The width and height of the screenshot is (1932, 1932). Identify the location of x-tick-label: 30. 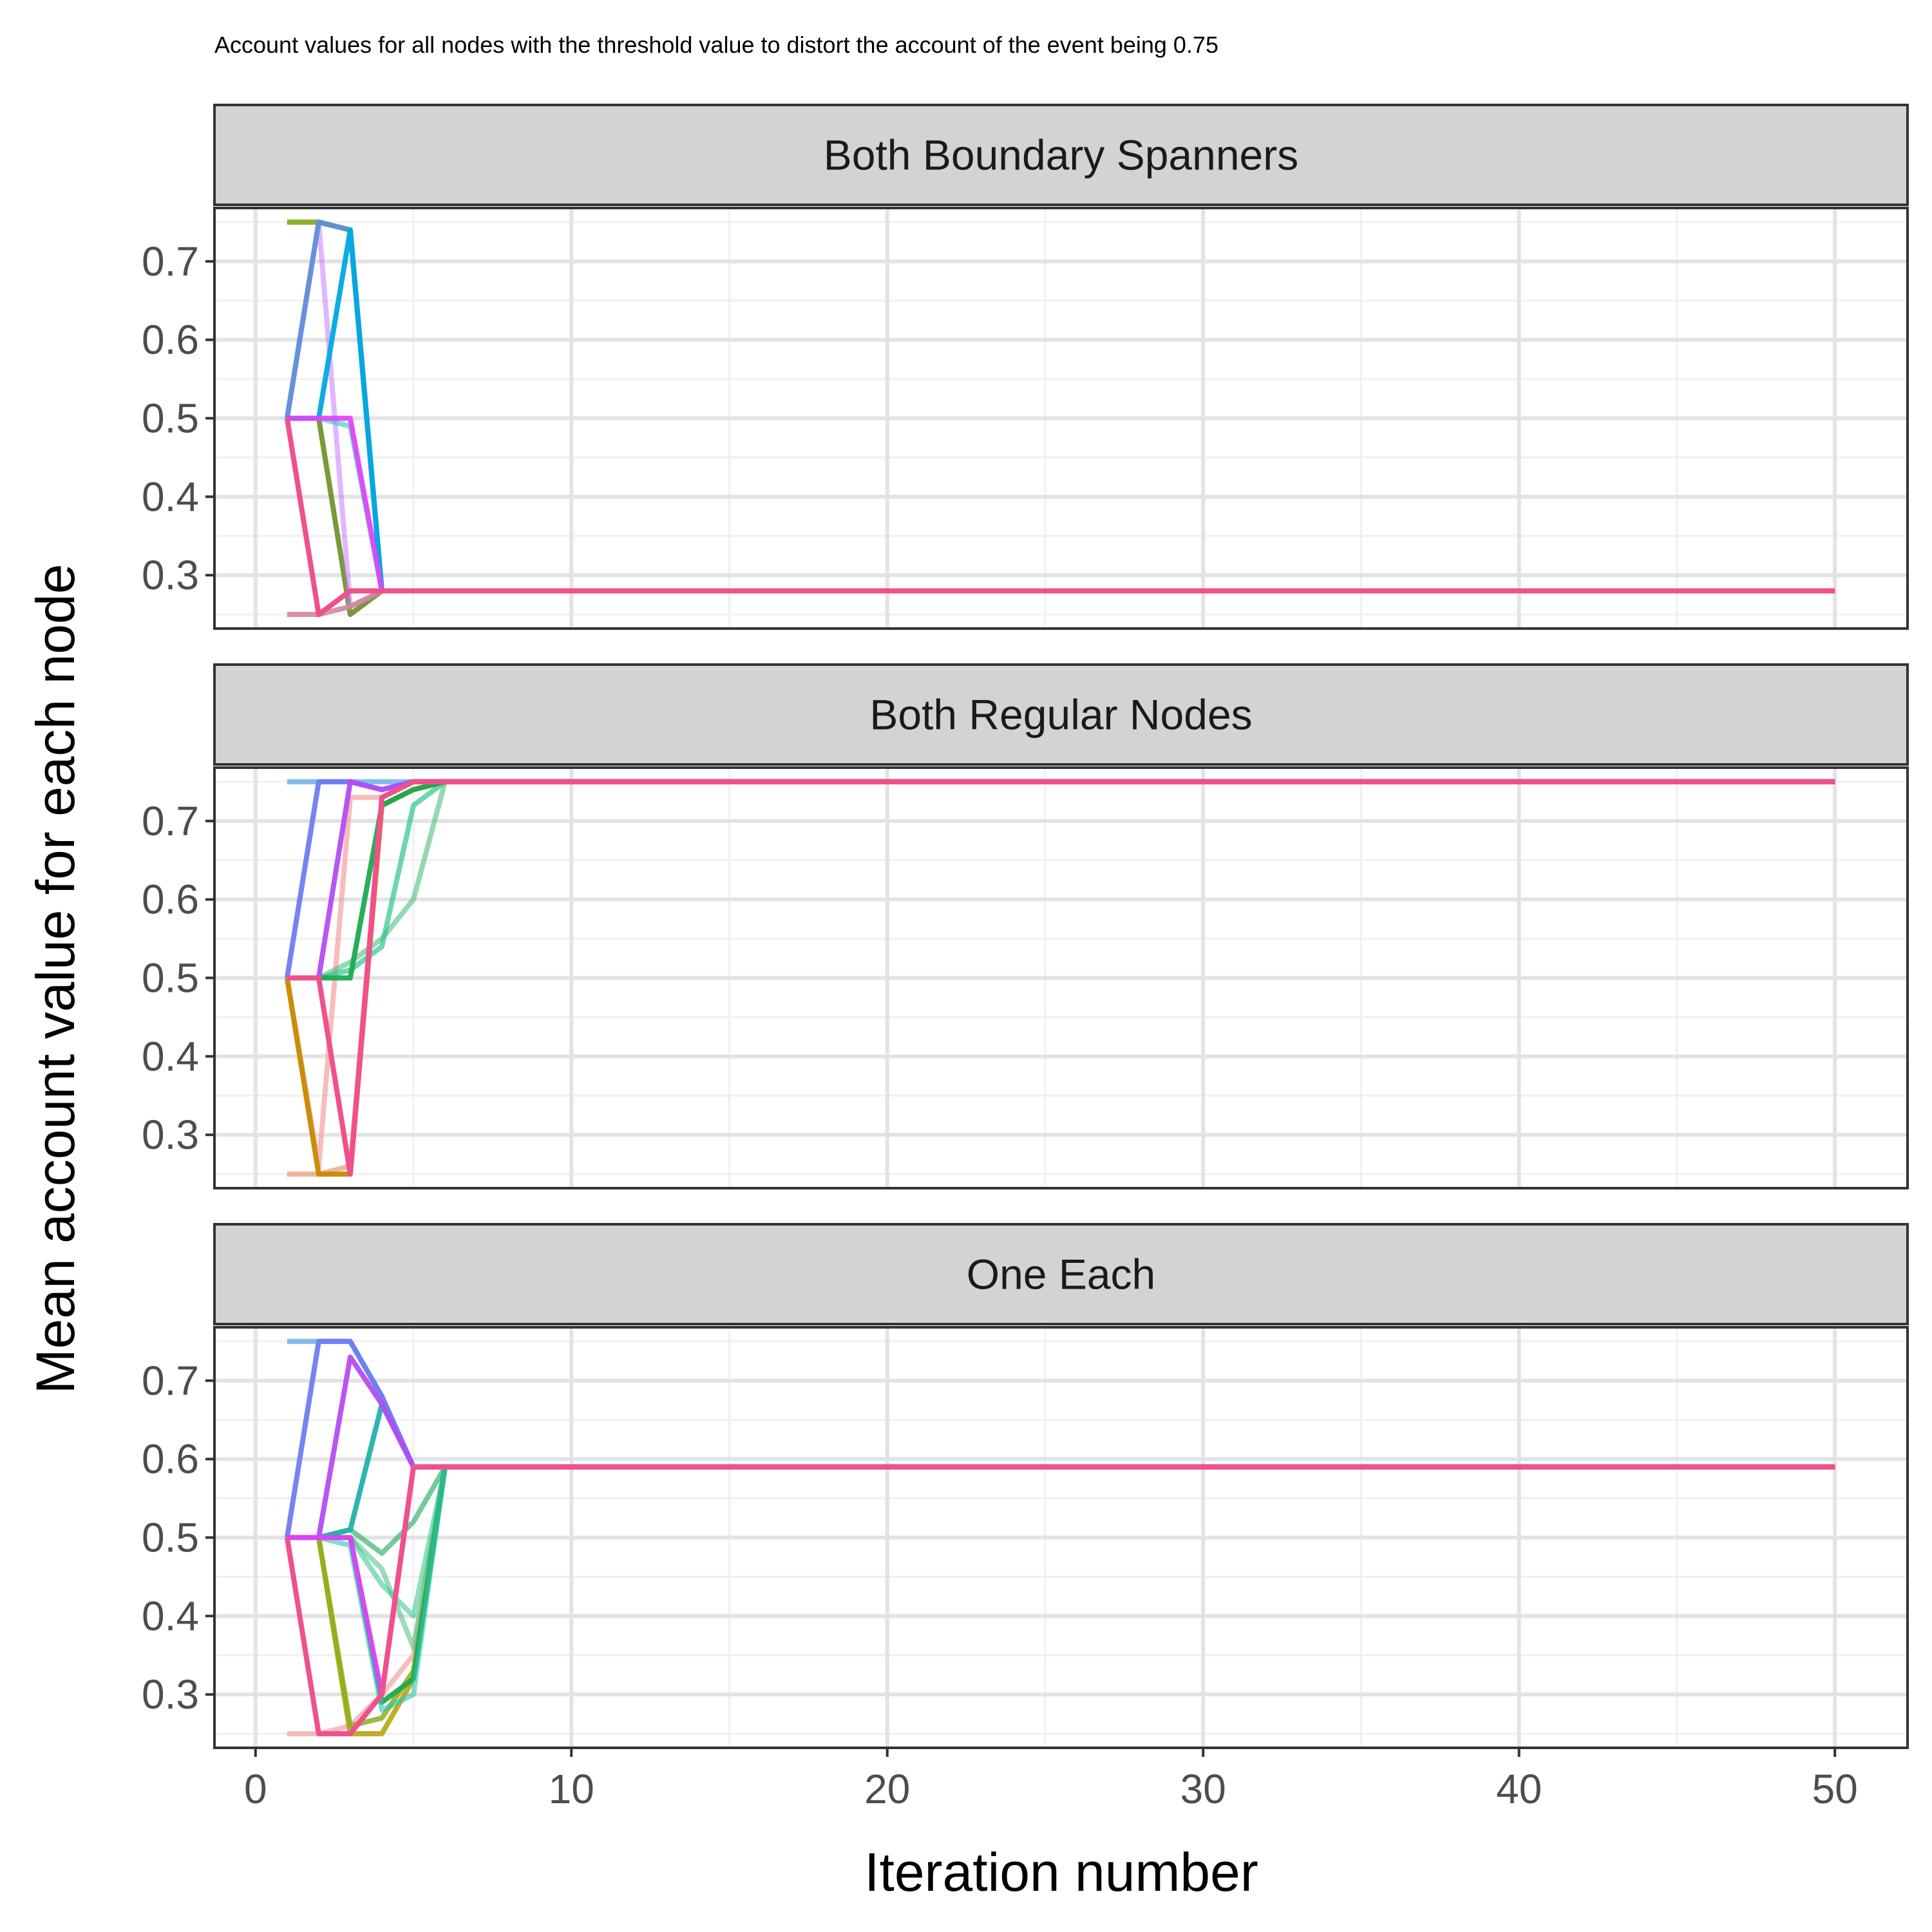
(1203, 1789).